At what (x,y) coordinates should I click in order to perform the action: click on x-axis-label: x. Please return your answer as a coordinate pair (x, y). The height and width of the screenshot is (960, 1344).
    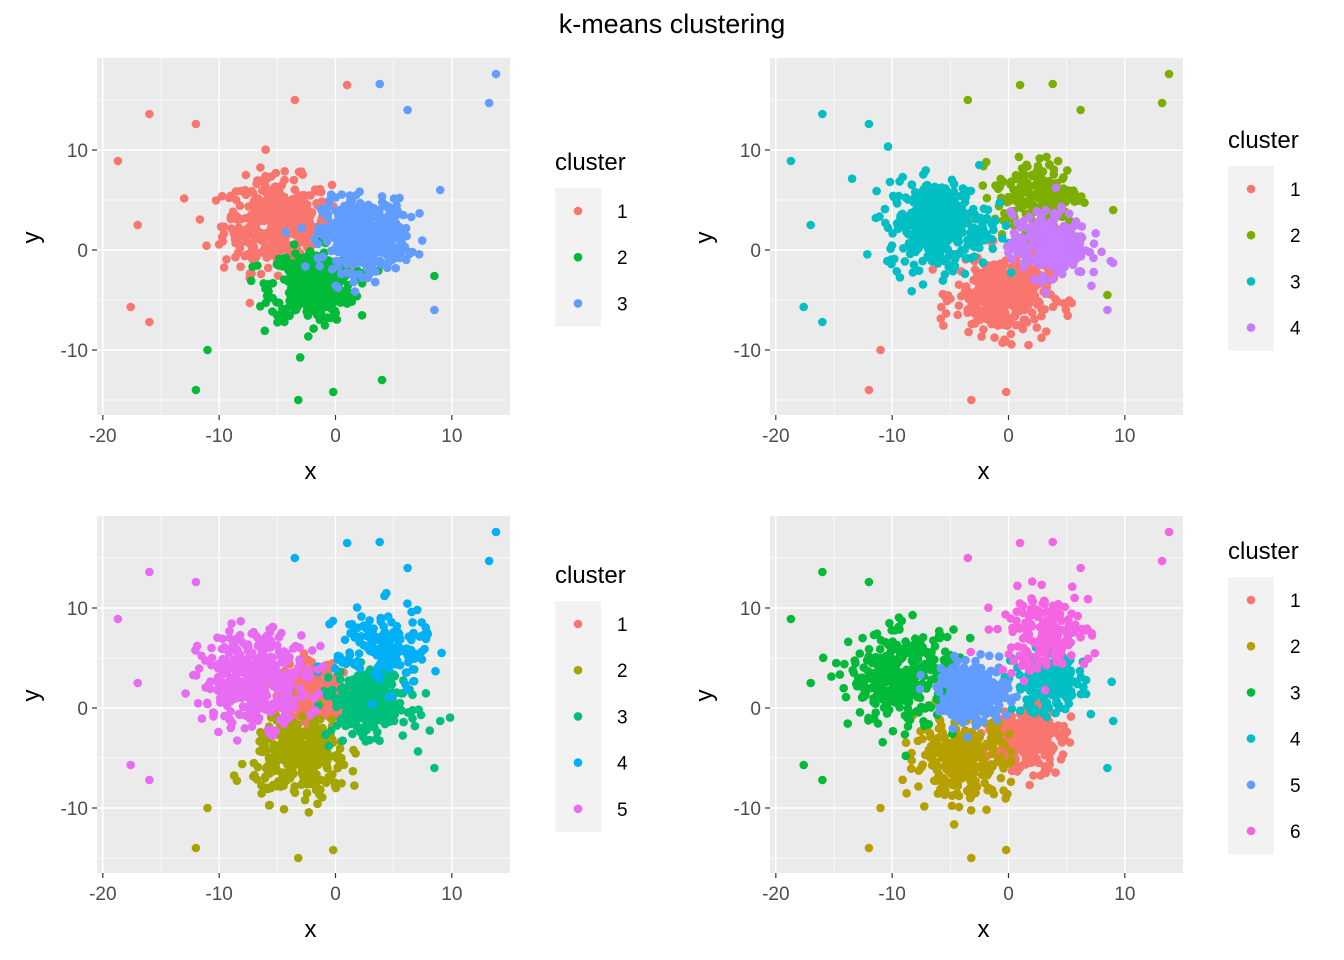
    Looking at the image, I should click on (984, 471).